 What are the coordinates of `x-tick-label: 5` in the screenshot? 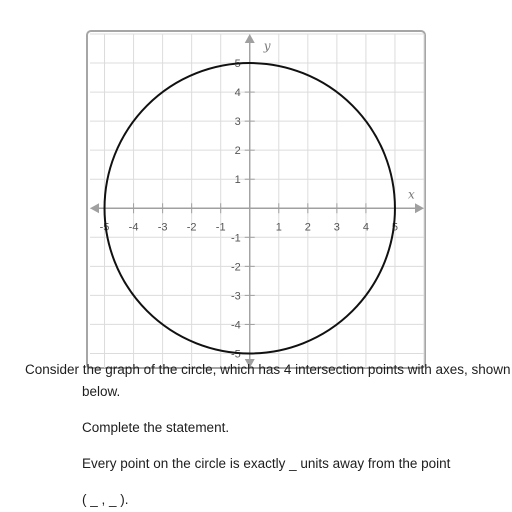 It's located at (395, 227).